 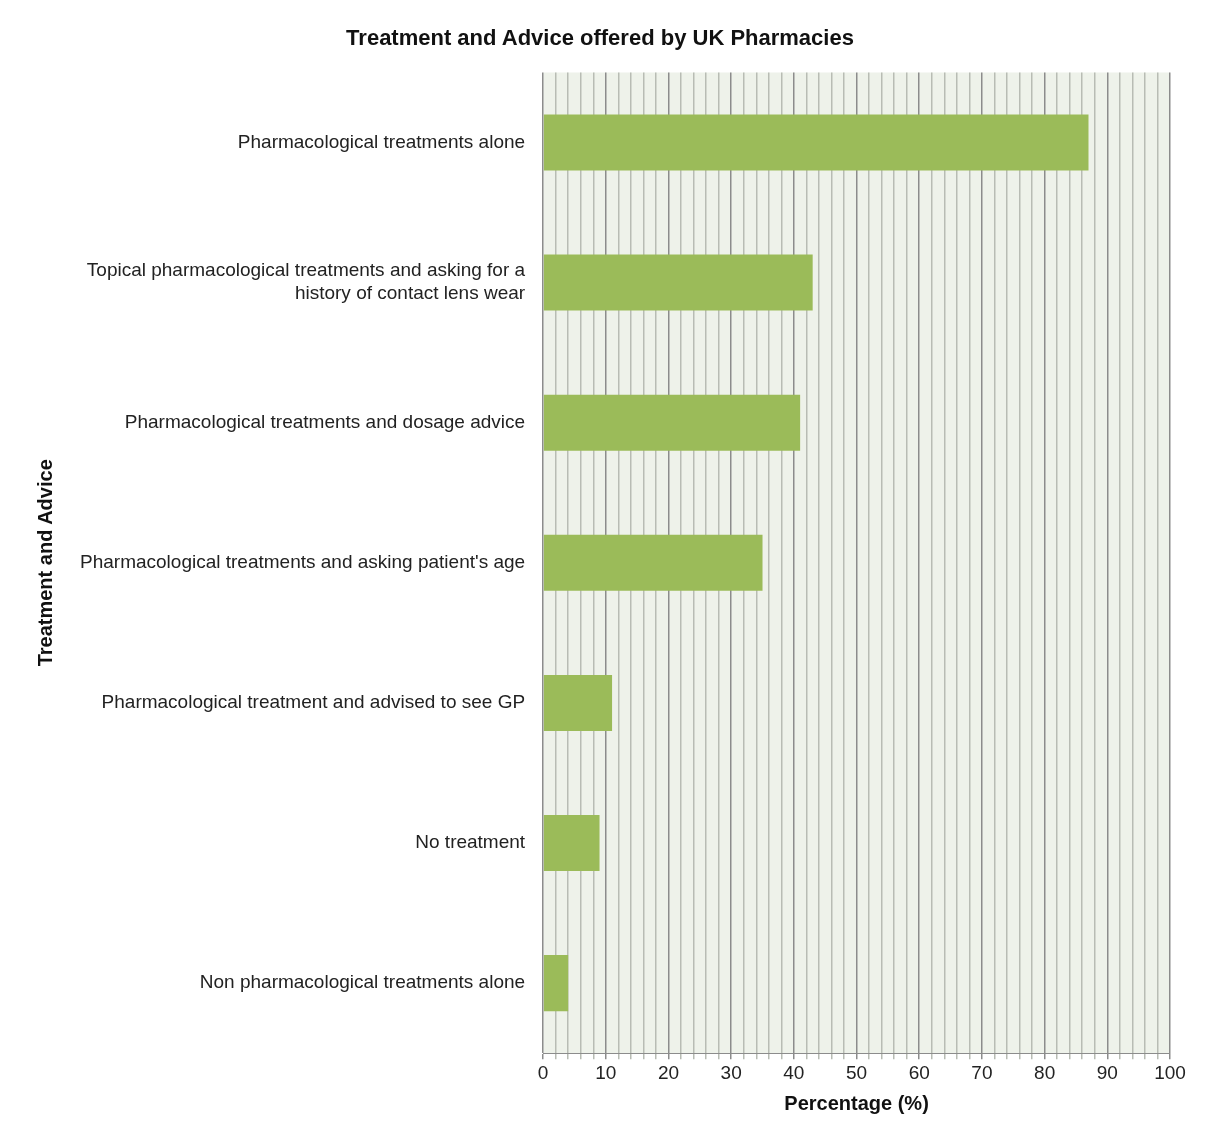 I want to click on y-tick-label: Pharmacological treatments and asking patient's age, so click(x=303, y=562).